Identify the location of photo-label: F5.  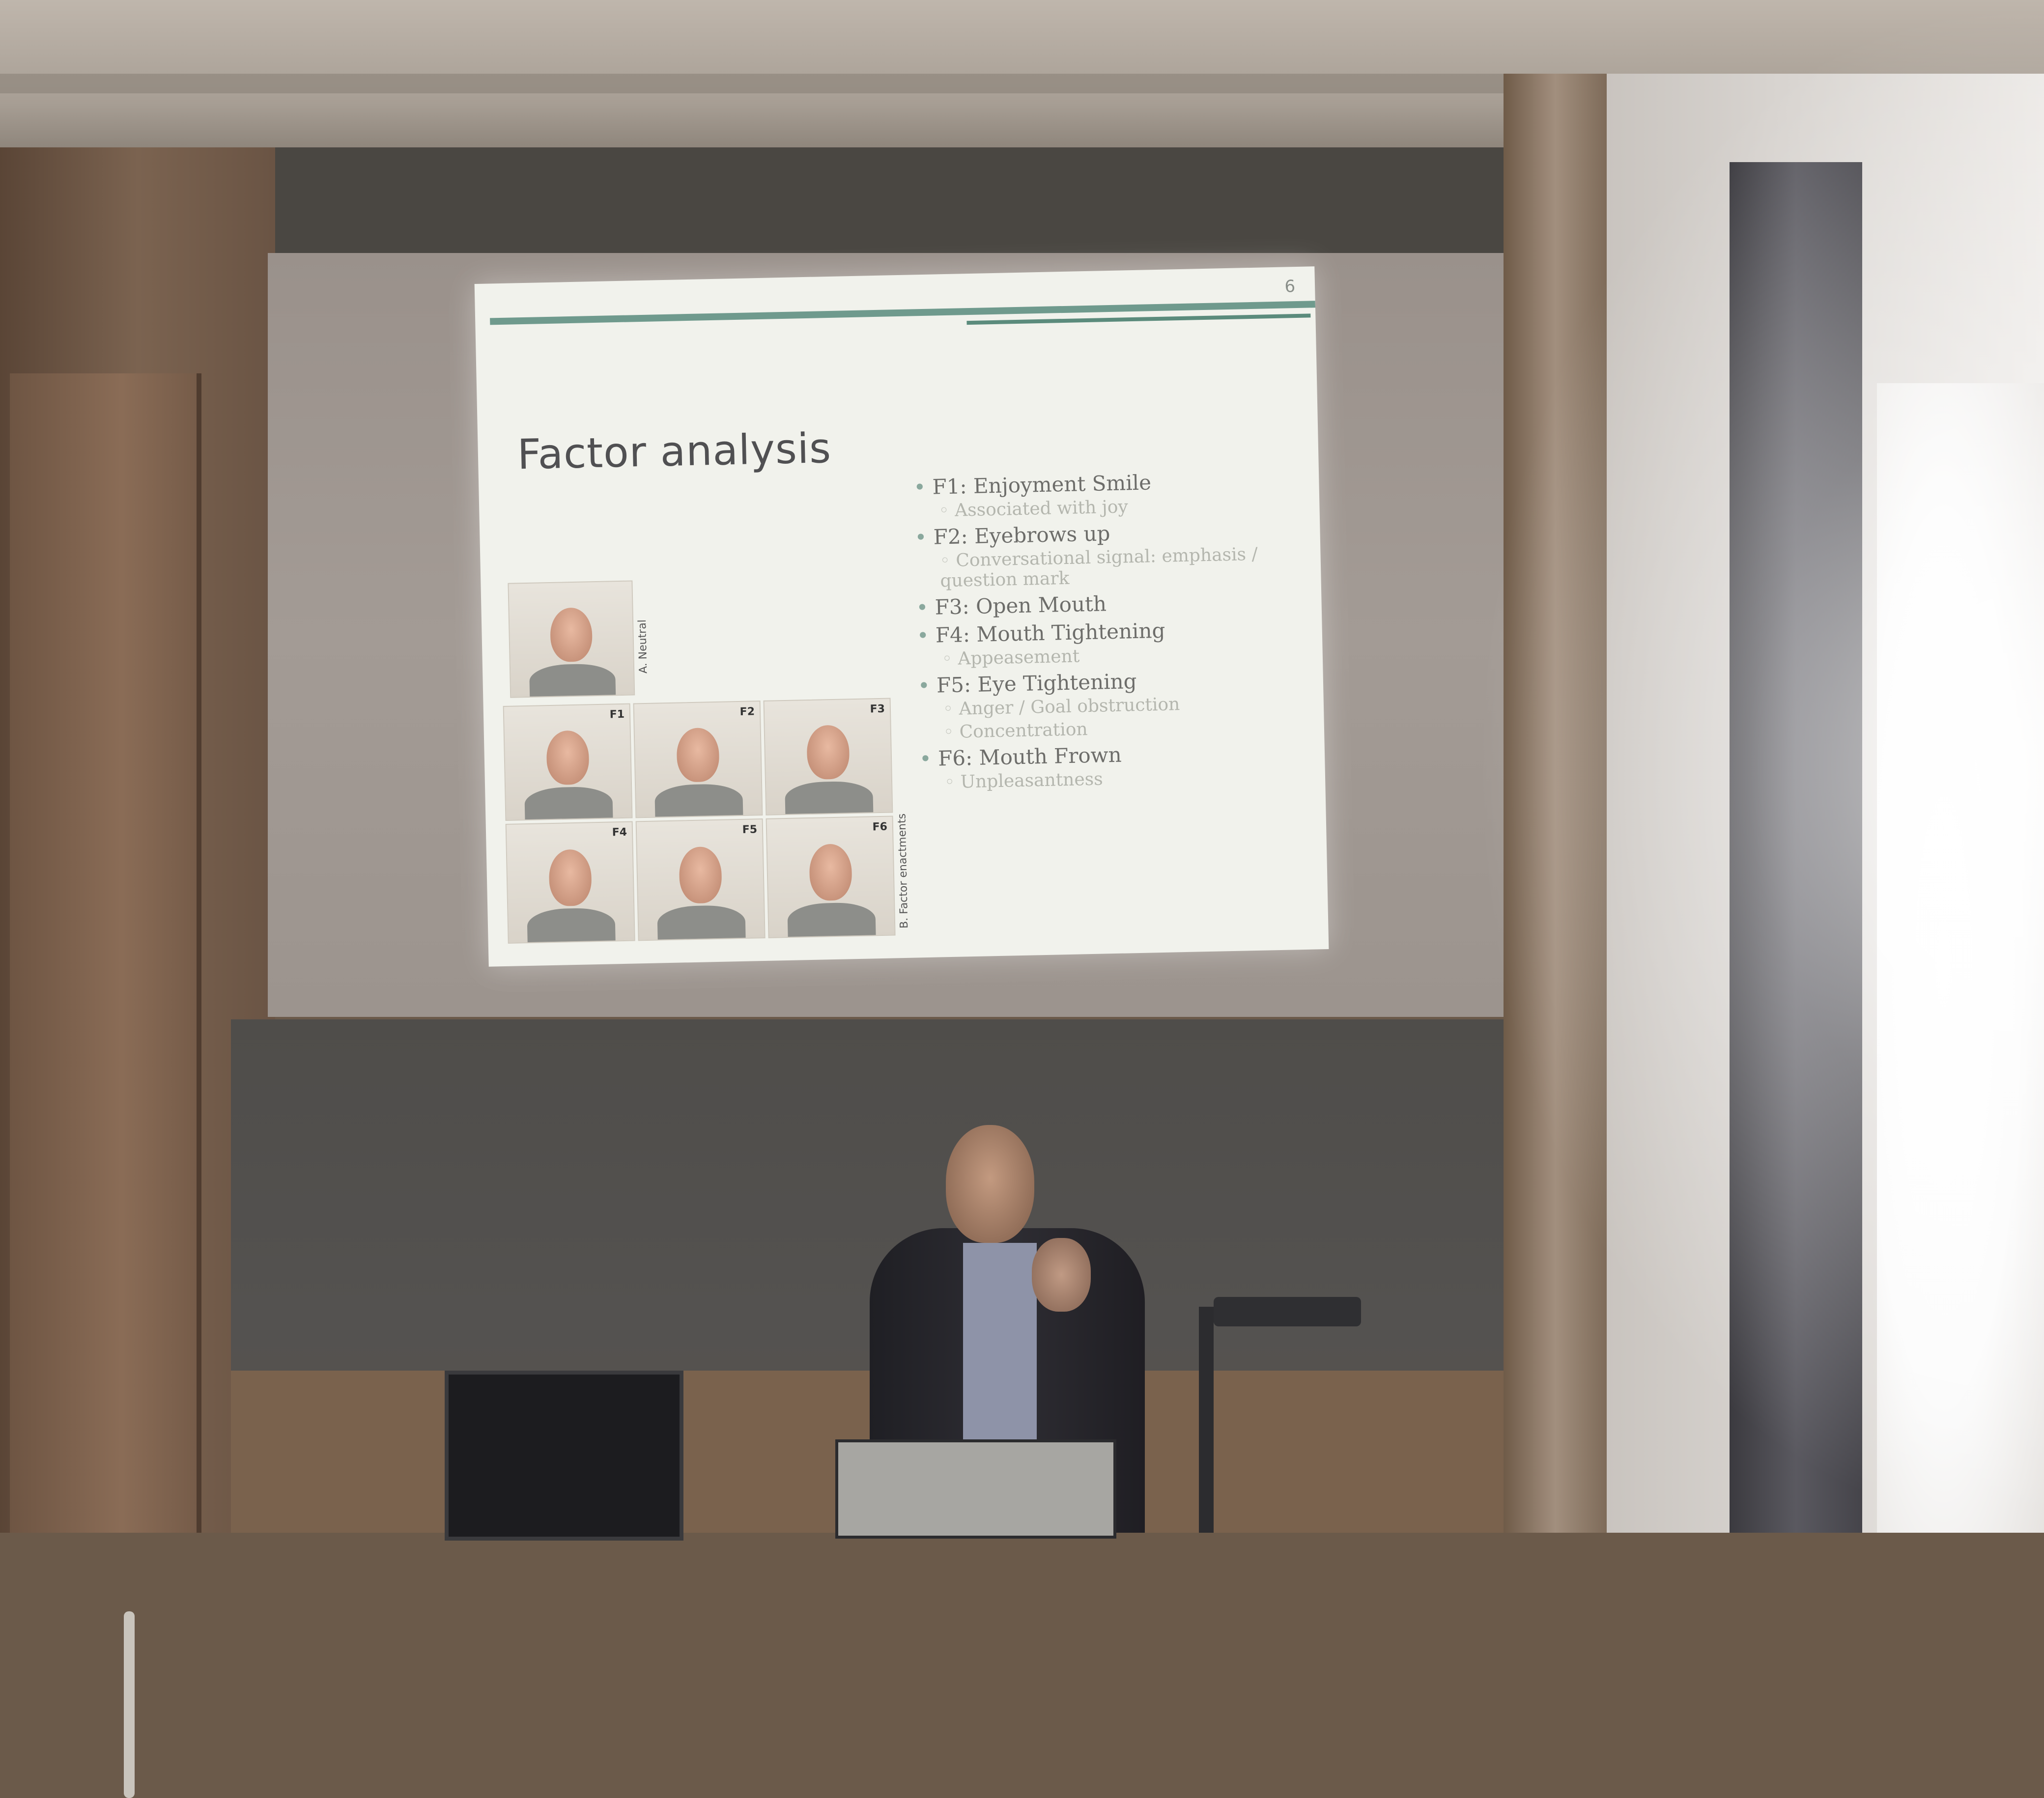
(750, 829).